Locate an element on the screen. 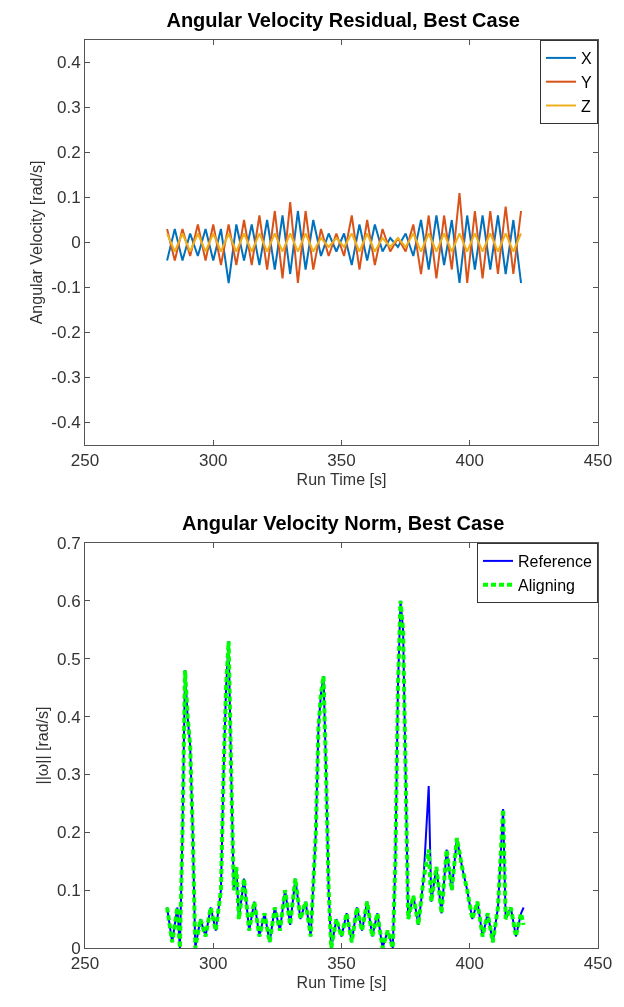  y-tick-label: -0.3 is located at coordinates (66, 378).